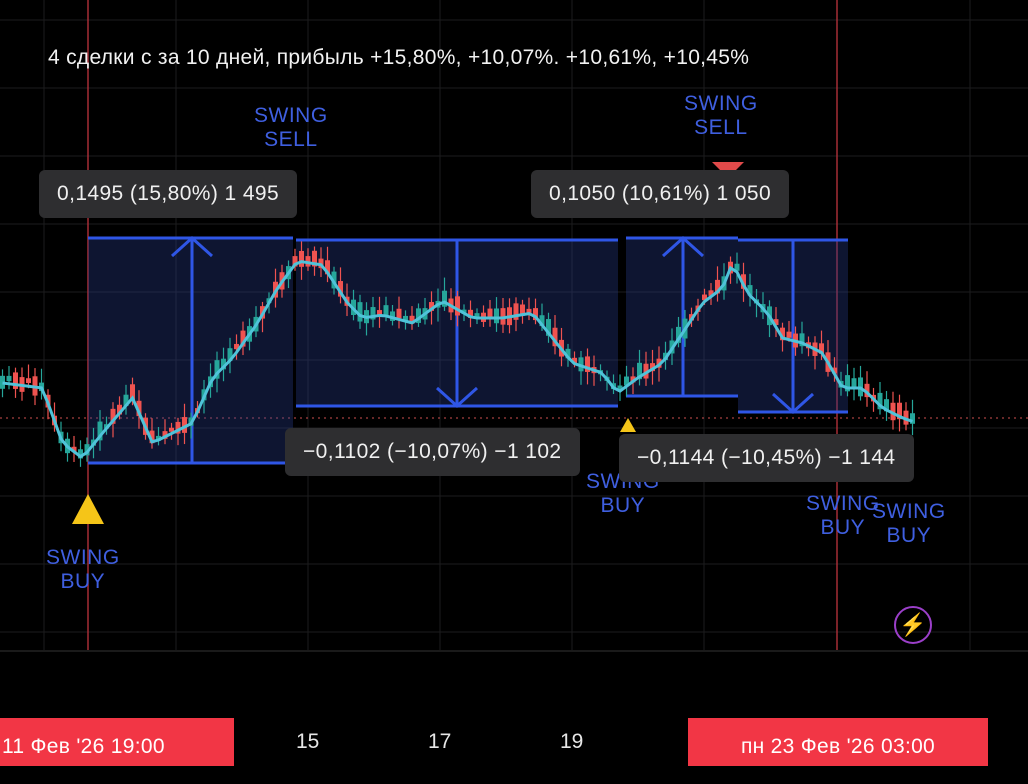 The image size is (1028, 784). I want to click on measure-tooltip-4: −0,1144 (−10,45%) −1 144, so click(766, 458).